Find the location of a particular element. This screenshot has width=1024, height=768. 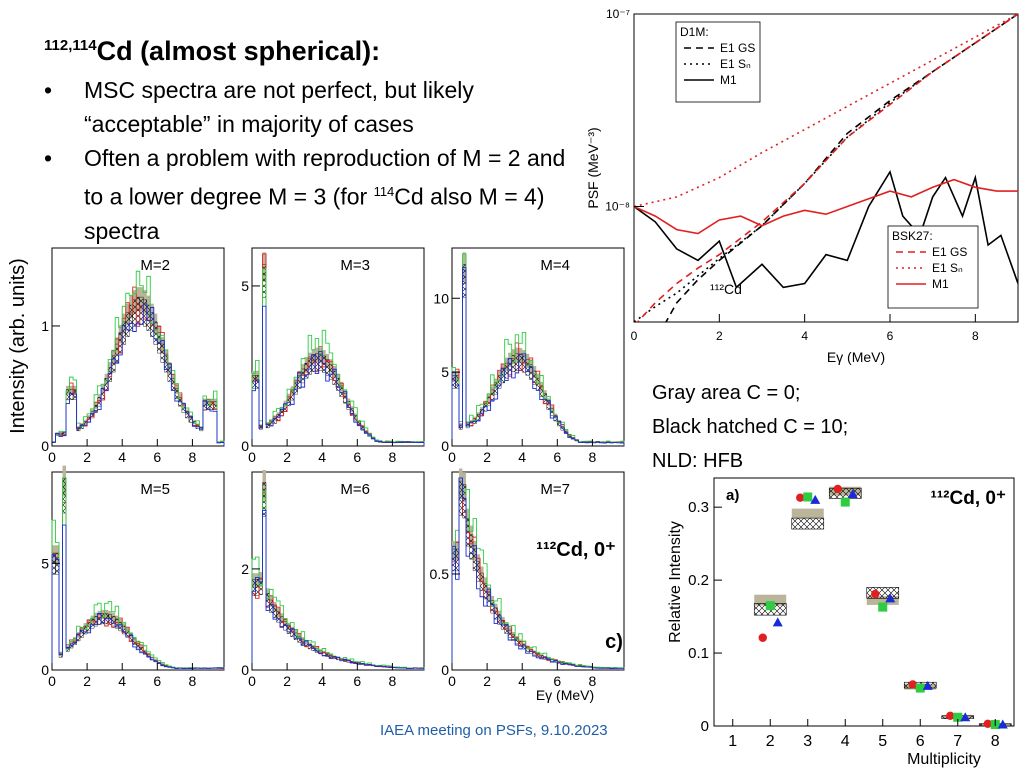

psf-xtick-label: 2 is located at coordinates (719, 336).